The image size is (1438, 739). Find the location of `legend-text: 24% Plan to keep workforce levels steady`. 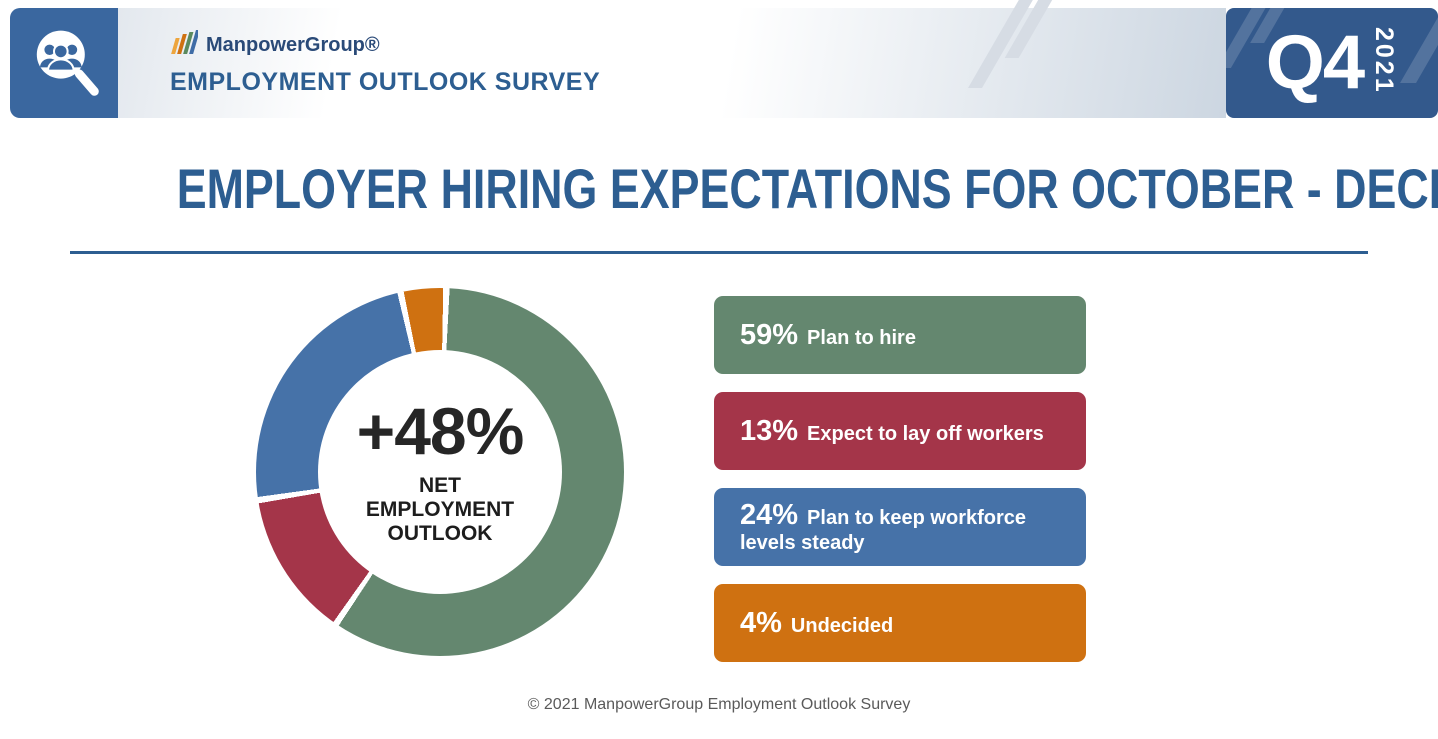

legend-text: 24% Plan to keep workforce levels steady is located at coordinates (905, 526).